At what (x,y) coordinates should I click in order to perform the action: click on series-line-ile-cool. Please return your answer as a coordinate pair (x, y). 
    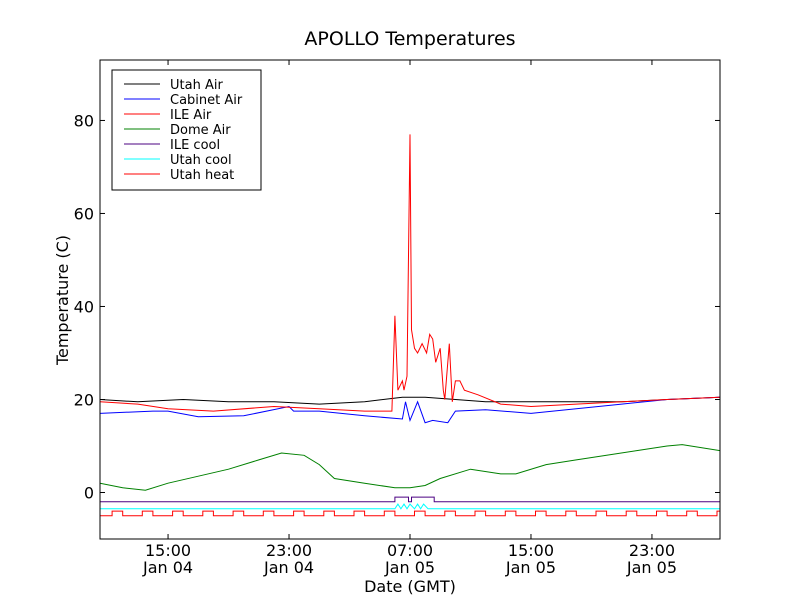
    Looking at the image, I should click on (410, 499).